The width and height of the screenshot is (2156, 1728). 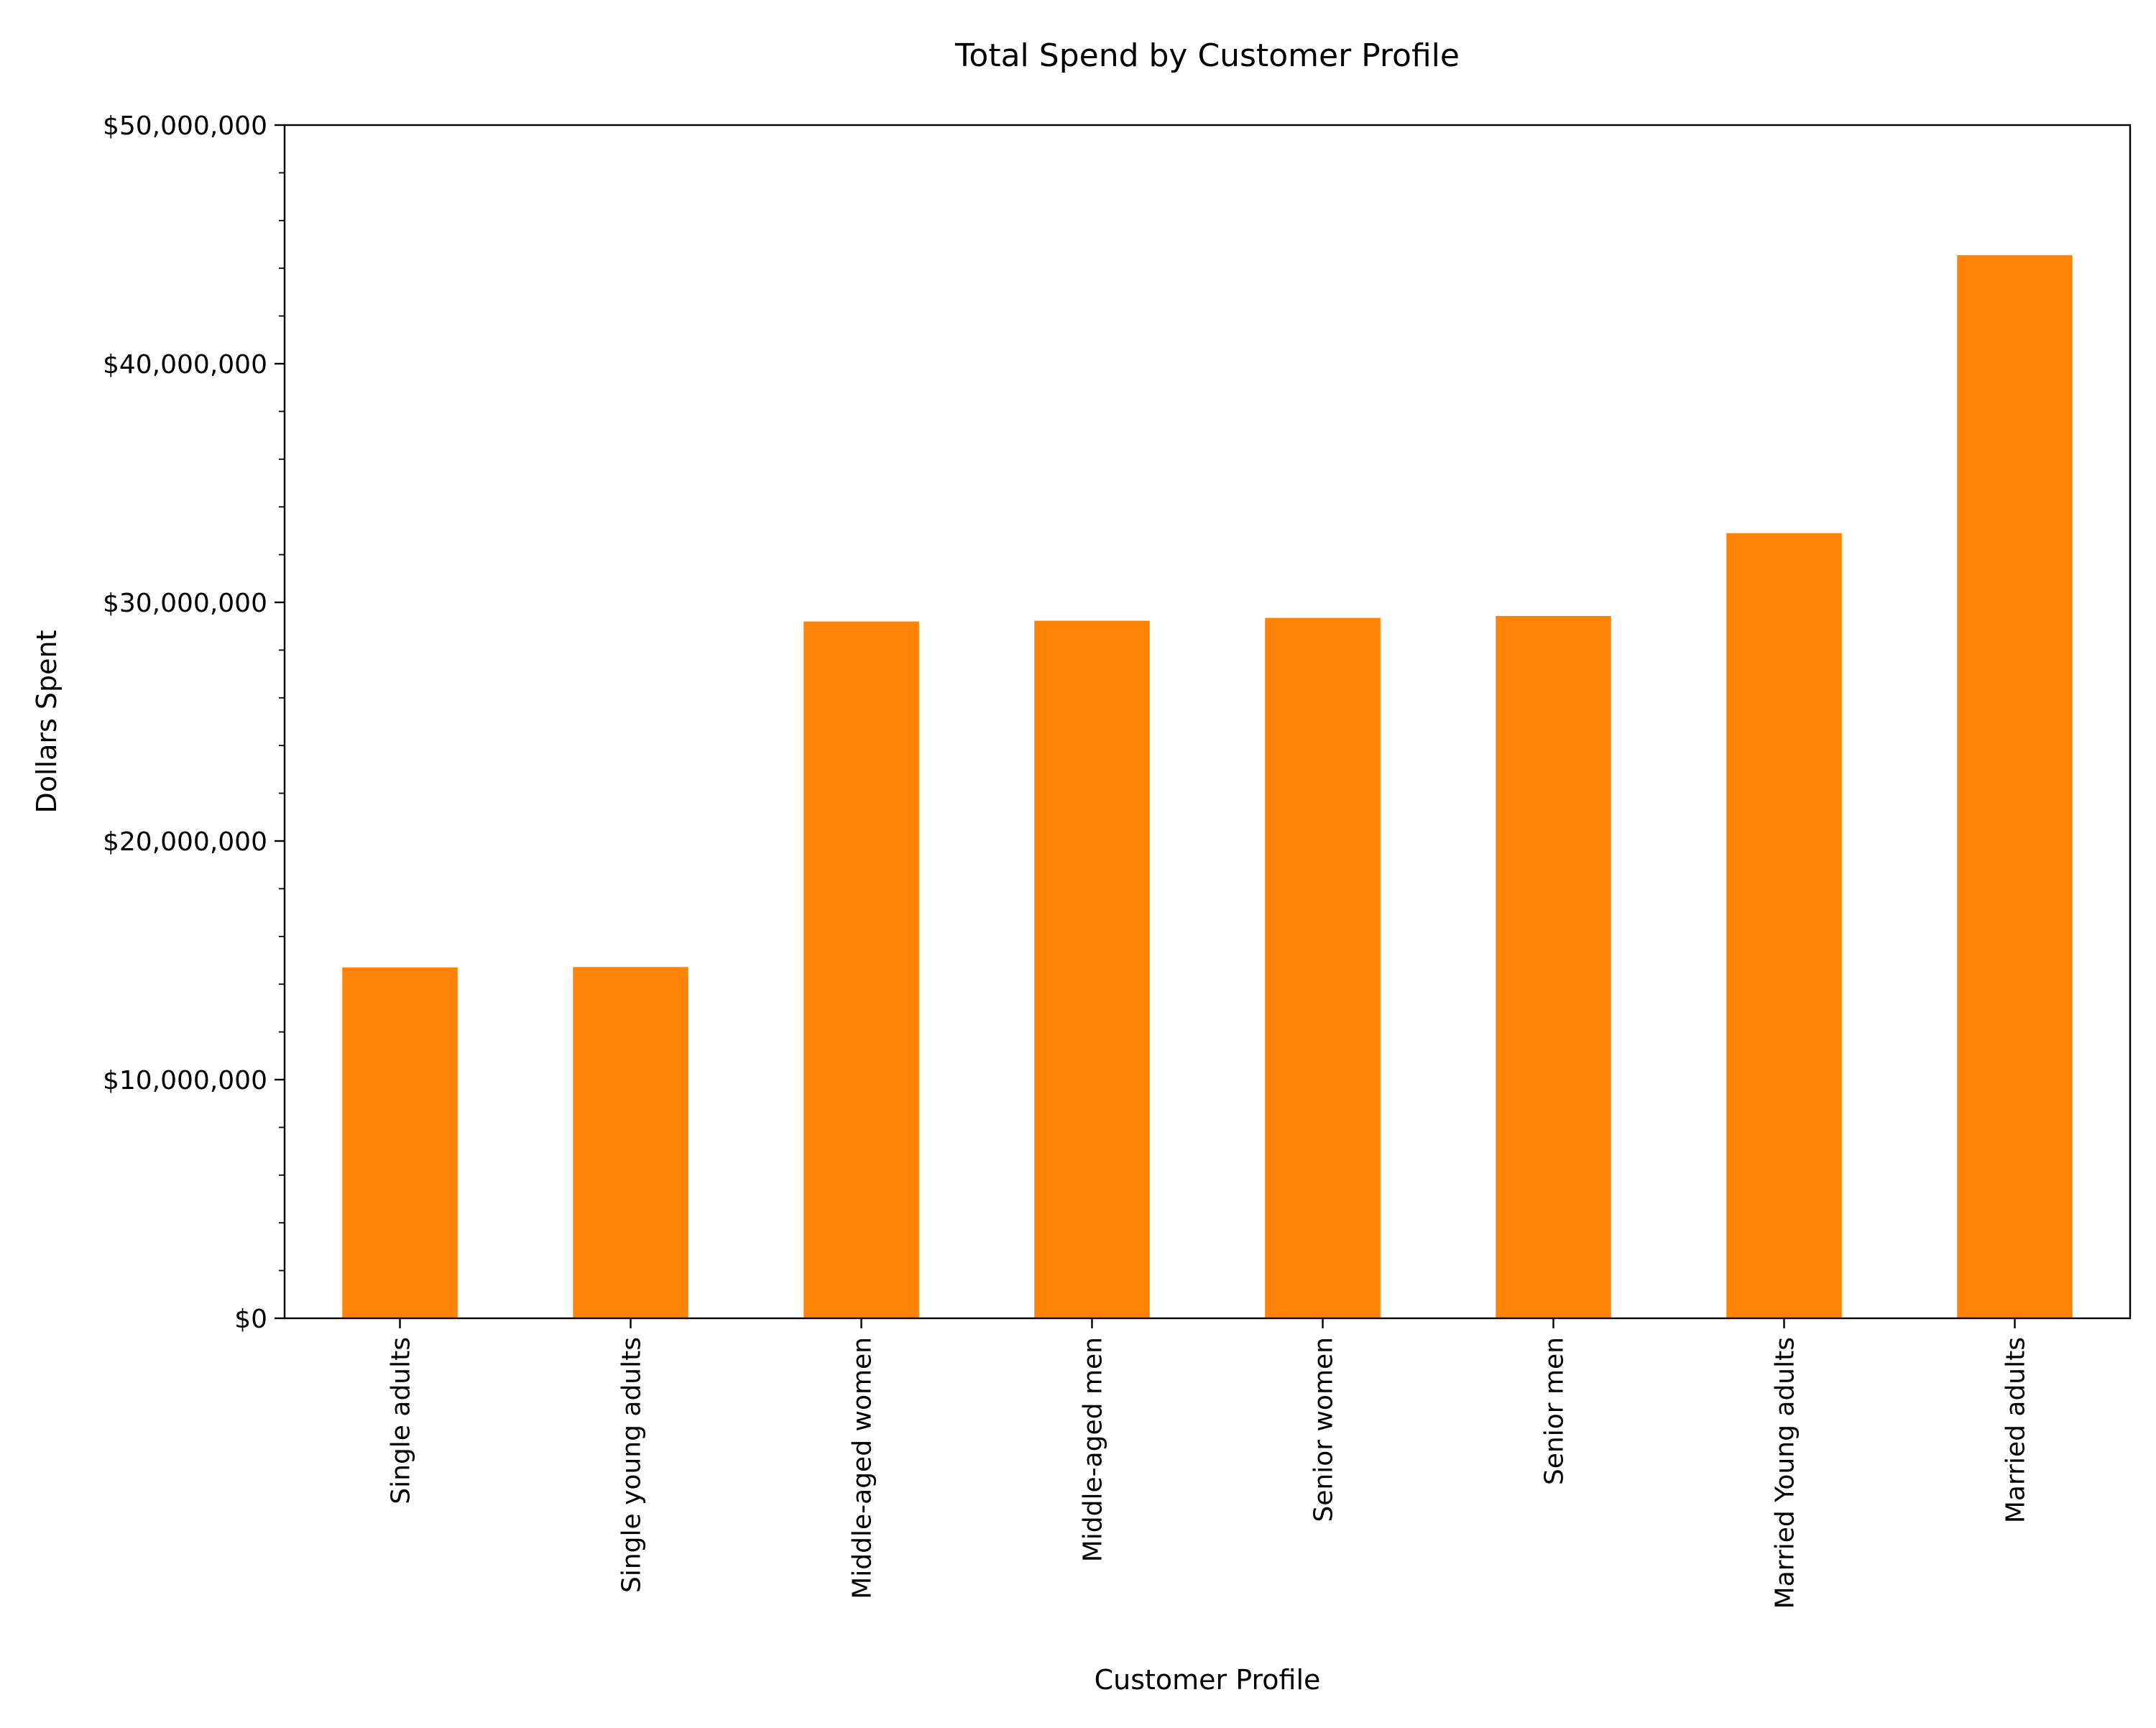 What do you see at coordinates (185, 126) in the screenshot?
I see `y-tick-label: $50,000,000` at bounding box center [185, 126].